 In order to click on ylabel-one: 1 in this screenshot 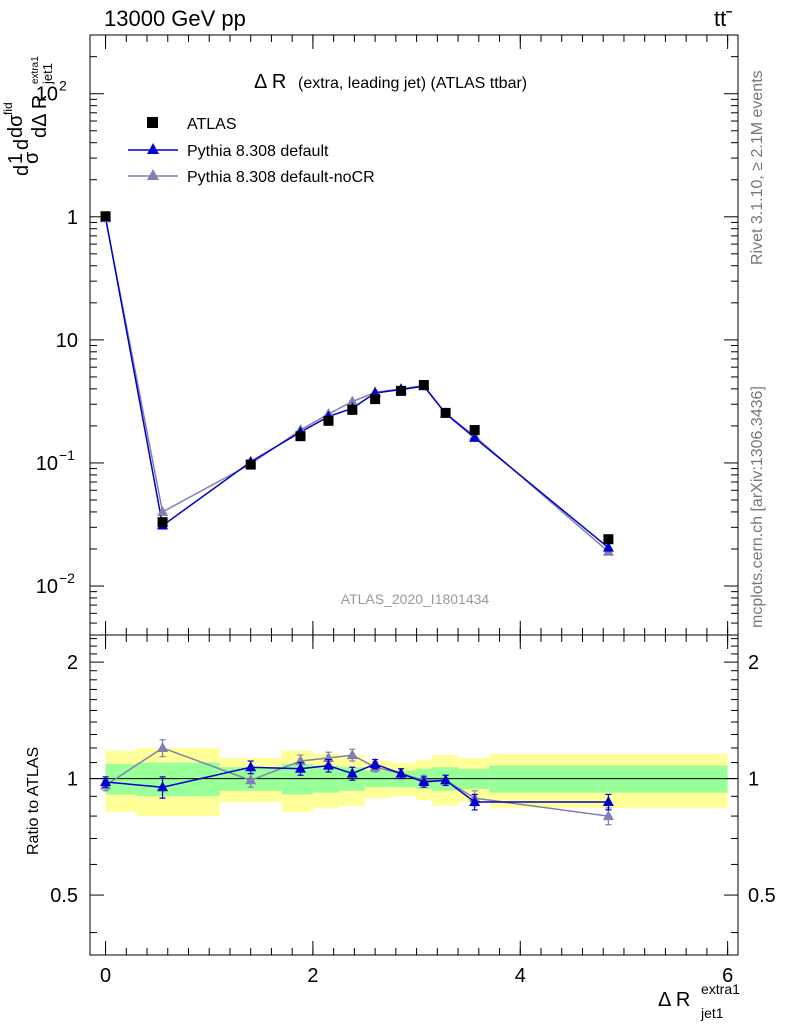, I will do `click(16, 158)`.